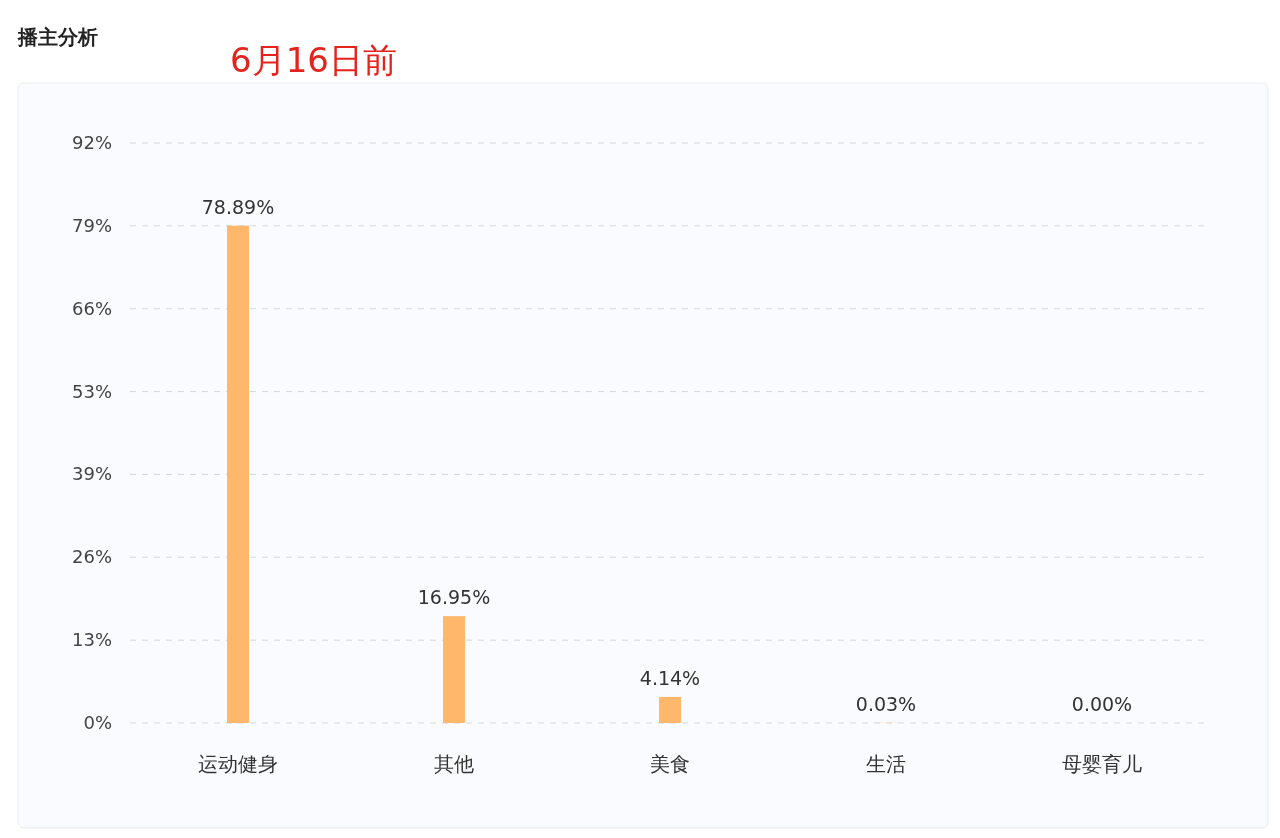 The image size is (1280, 838). I want to click on x-tick-label: 美食, so click(670, 764).